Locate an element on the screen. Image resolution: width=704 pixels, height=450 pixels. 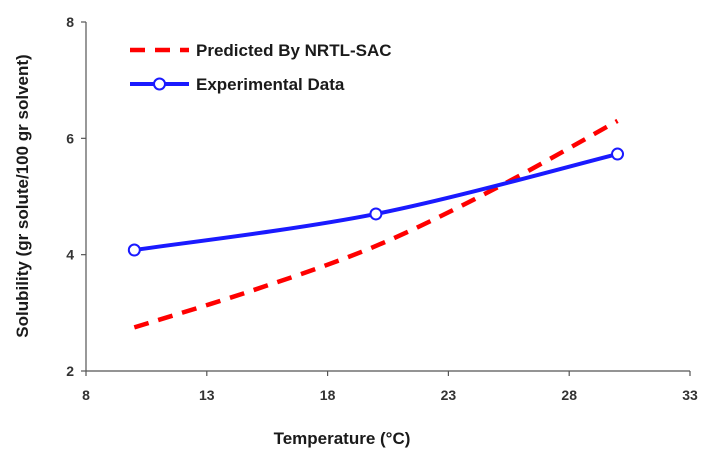
legend: Predicted By NRTL-SAC Experimental Data is located at coordinates (261, 67).